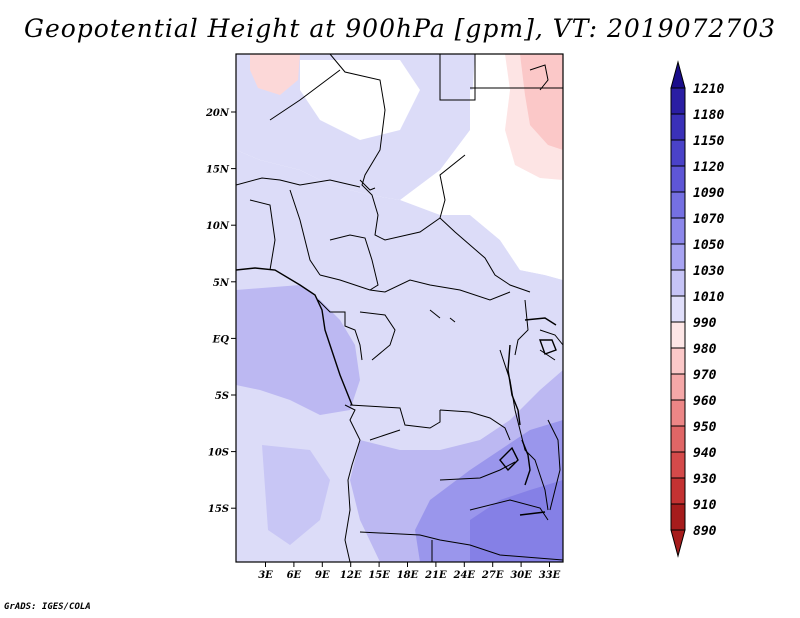 This screenshot has height=618, width=800. Describe the element at coordinates (408, 575) in the screenshot. I see `lon-tick-label: 18E` at that location.